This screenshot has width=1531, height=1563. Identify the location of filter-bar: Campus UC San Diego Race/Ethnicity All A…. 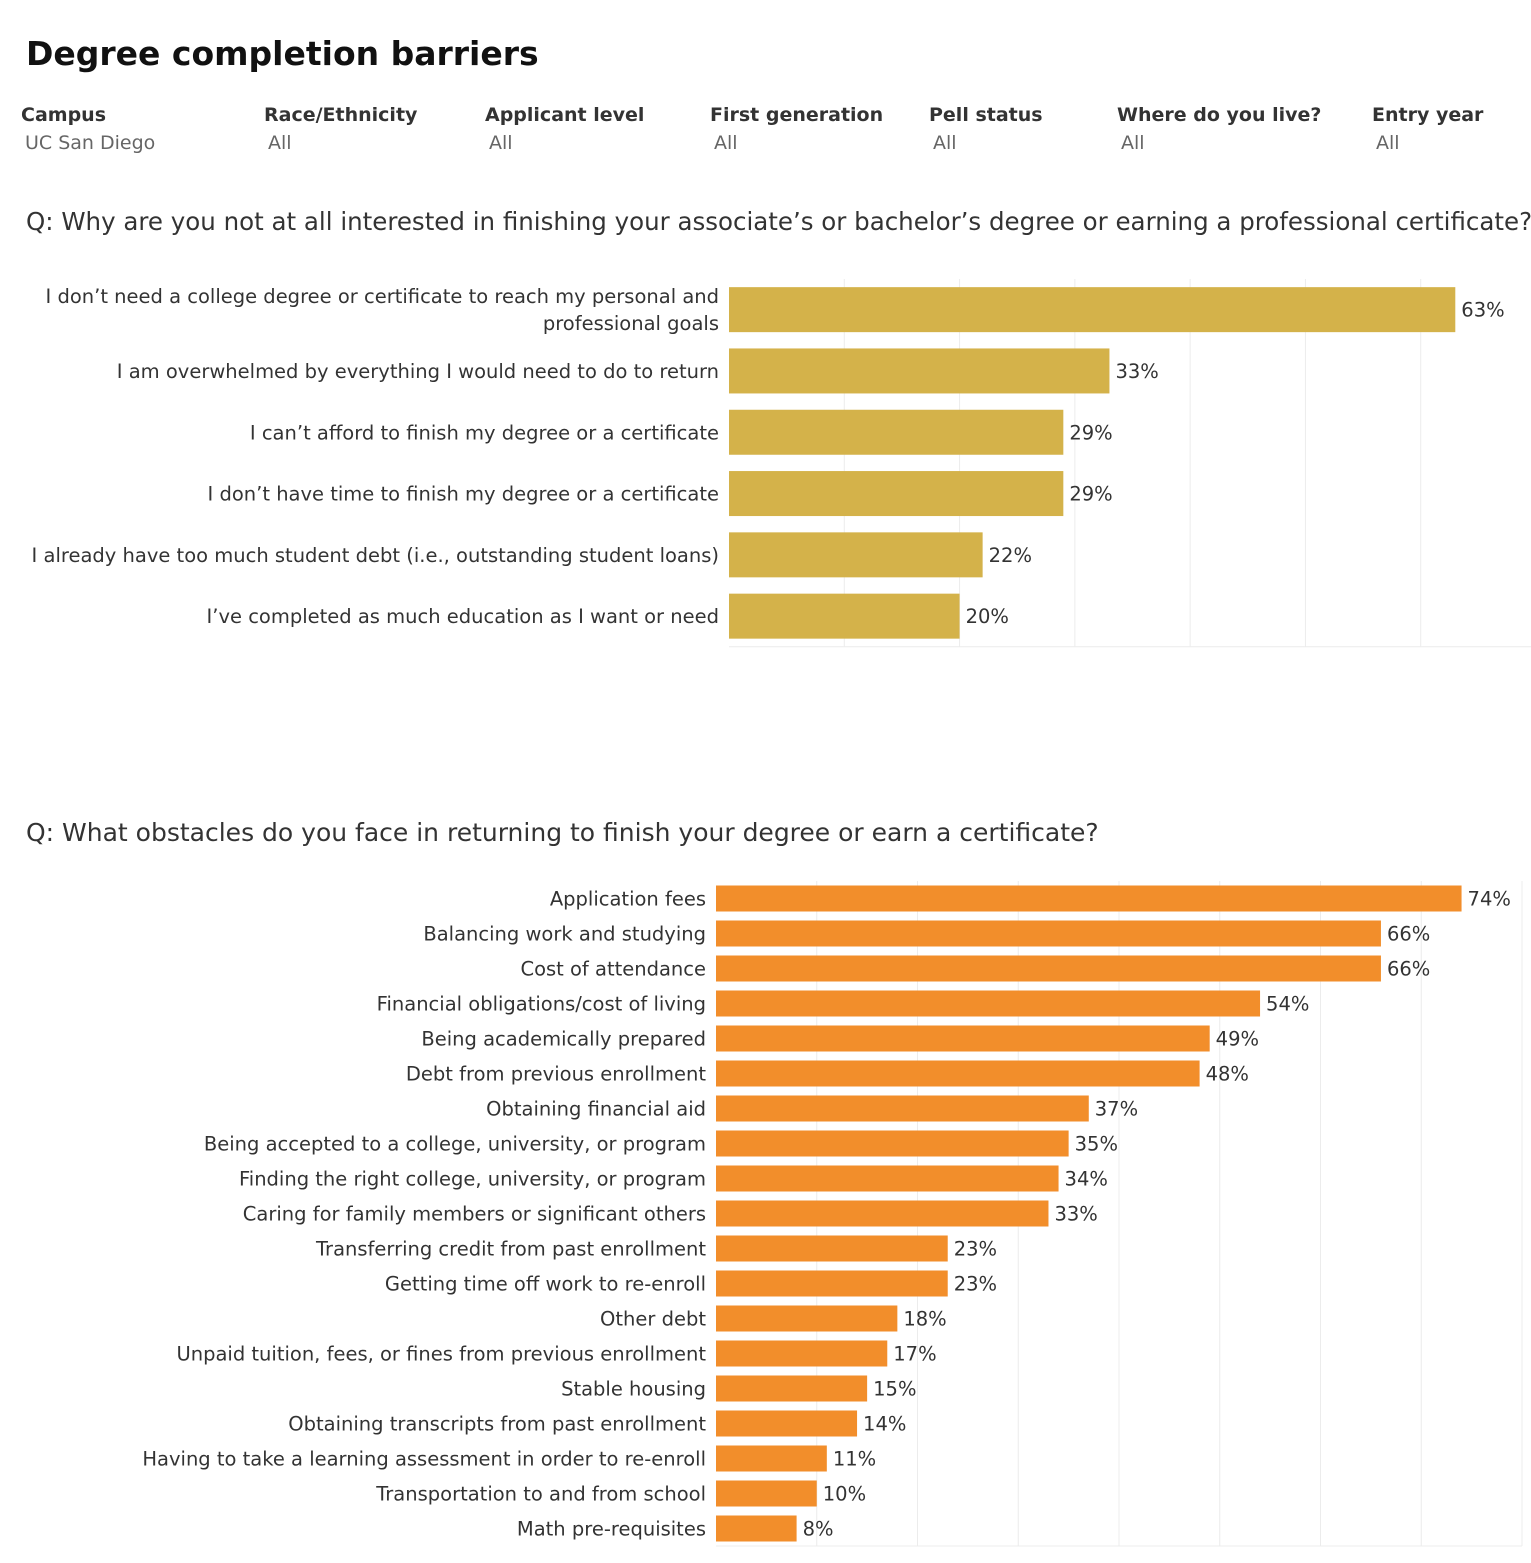
(765, 134).